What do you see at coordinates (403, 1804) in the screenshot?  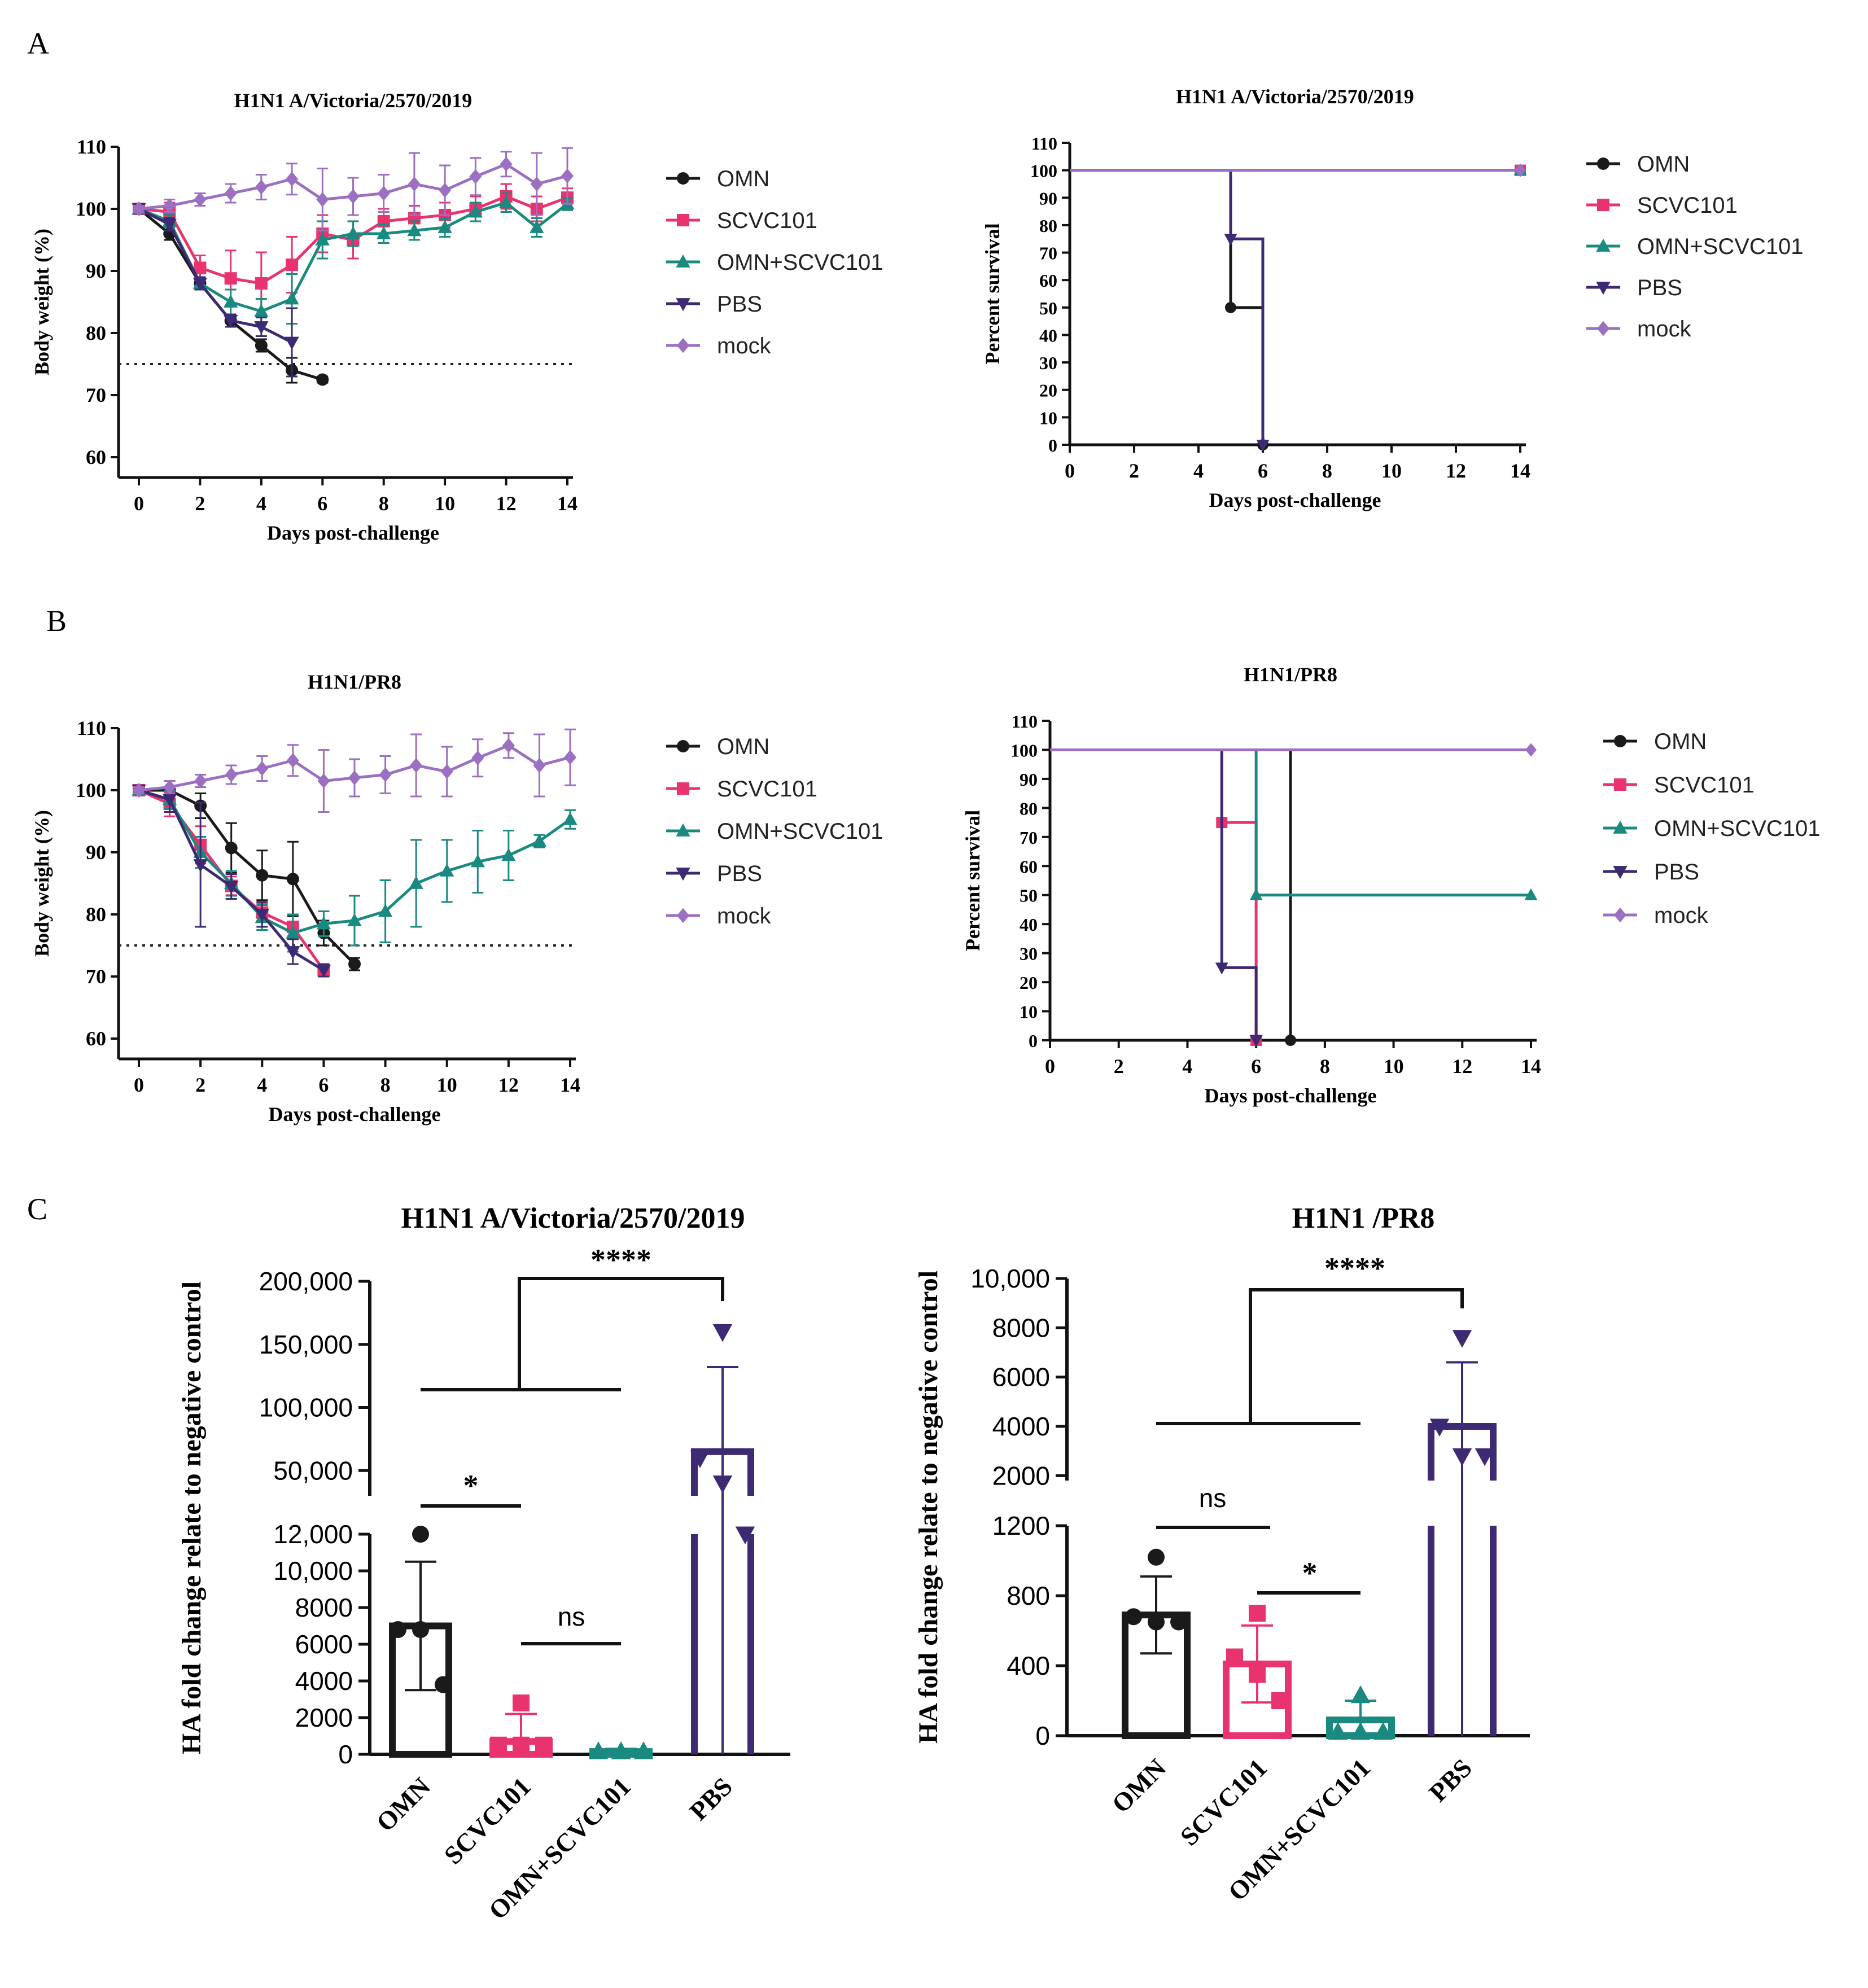 I see `category-label: OMN` at bounding box center [403, 1804].